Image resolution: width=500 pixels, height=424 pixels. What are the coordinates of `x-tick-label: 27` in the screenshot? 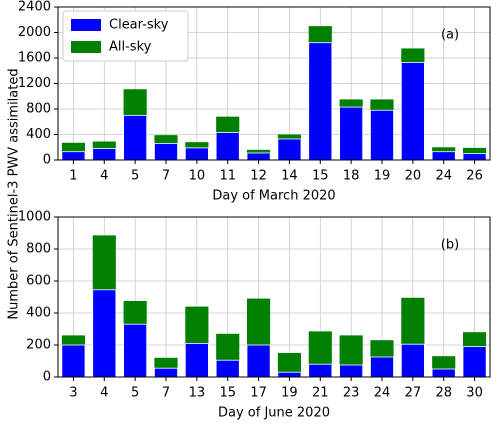 It's located at (413, 393).